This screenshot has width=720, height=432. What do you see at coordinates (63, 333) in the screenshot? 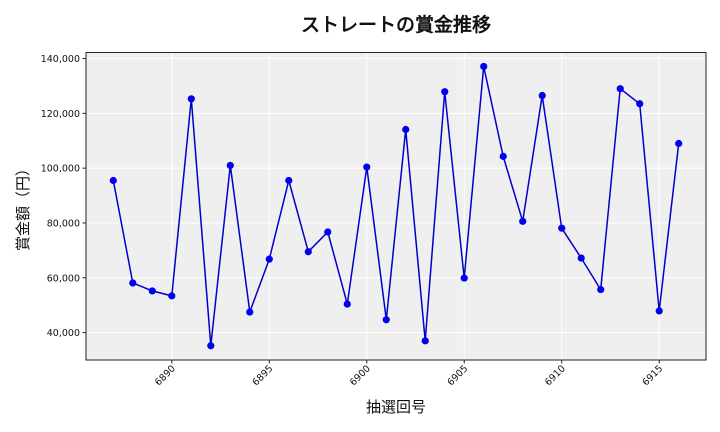
I see `y-tick-label: 40,000` at bounding box center [63, 333].